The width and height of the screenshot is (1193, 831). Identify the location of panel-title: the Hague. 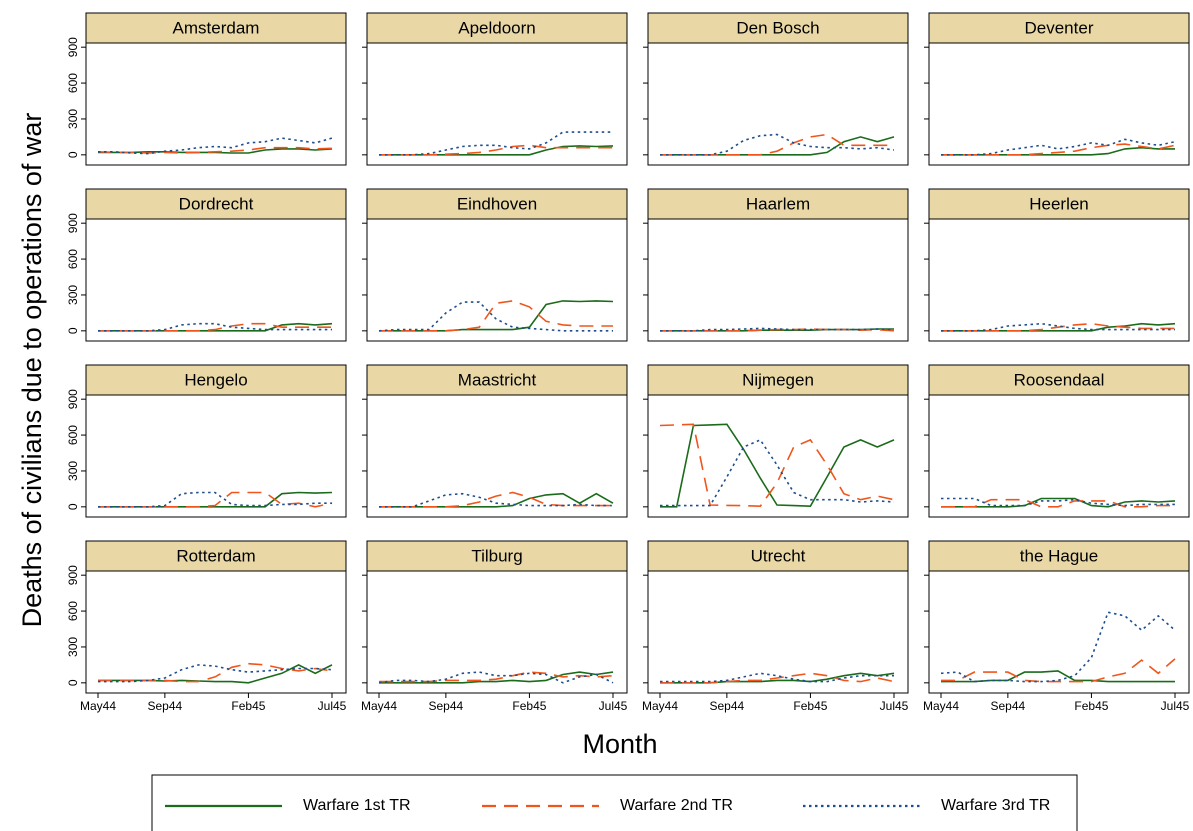
(1059, 555).